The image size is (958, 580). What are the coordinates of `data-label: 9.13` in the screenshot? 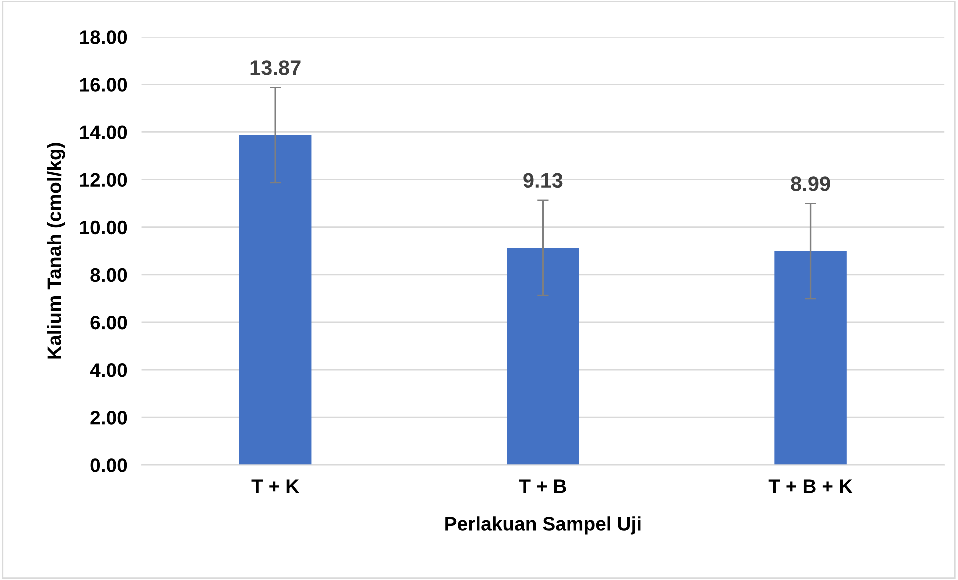 It's located at (543, 180).